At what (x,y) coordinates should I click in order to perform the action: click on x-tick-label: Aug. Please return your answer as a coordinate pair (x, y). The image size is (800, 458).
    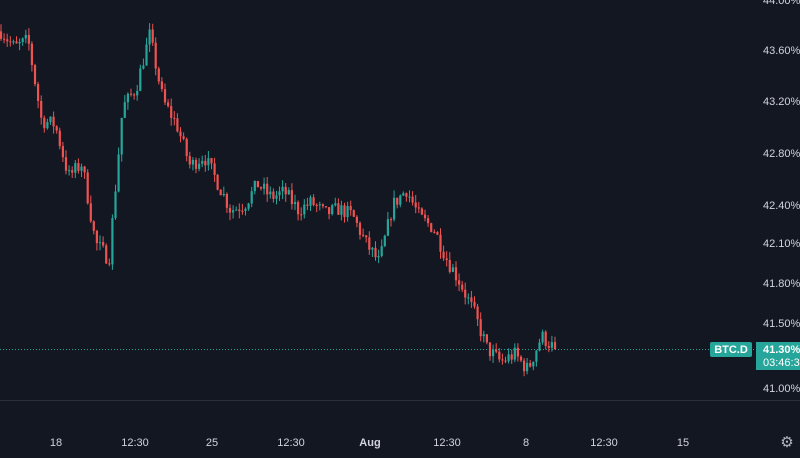
    Looking at the image, I should click on (369, 443).